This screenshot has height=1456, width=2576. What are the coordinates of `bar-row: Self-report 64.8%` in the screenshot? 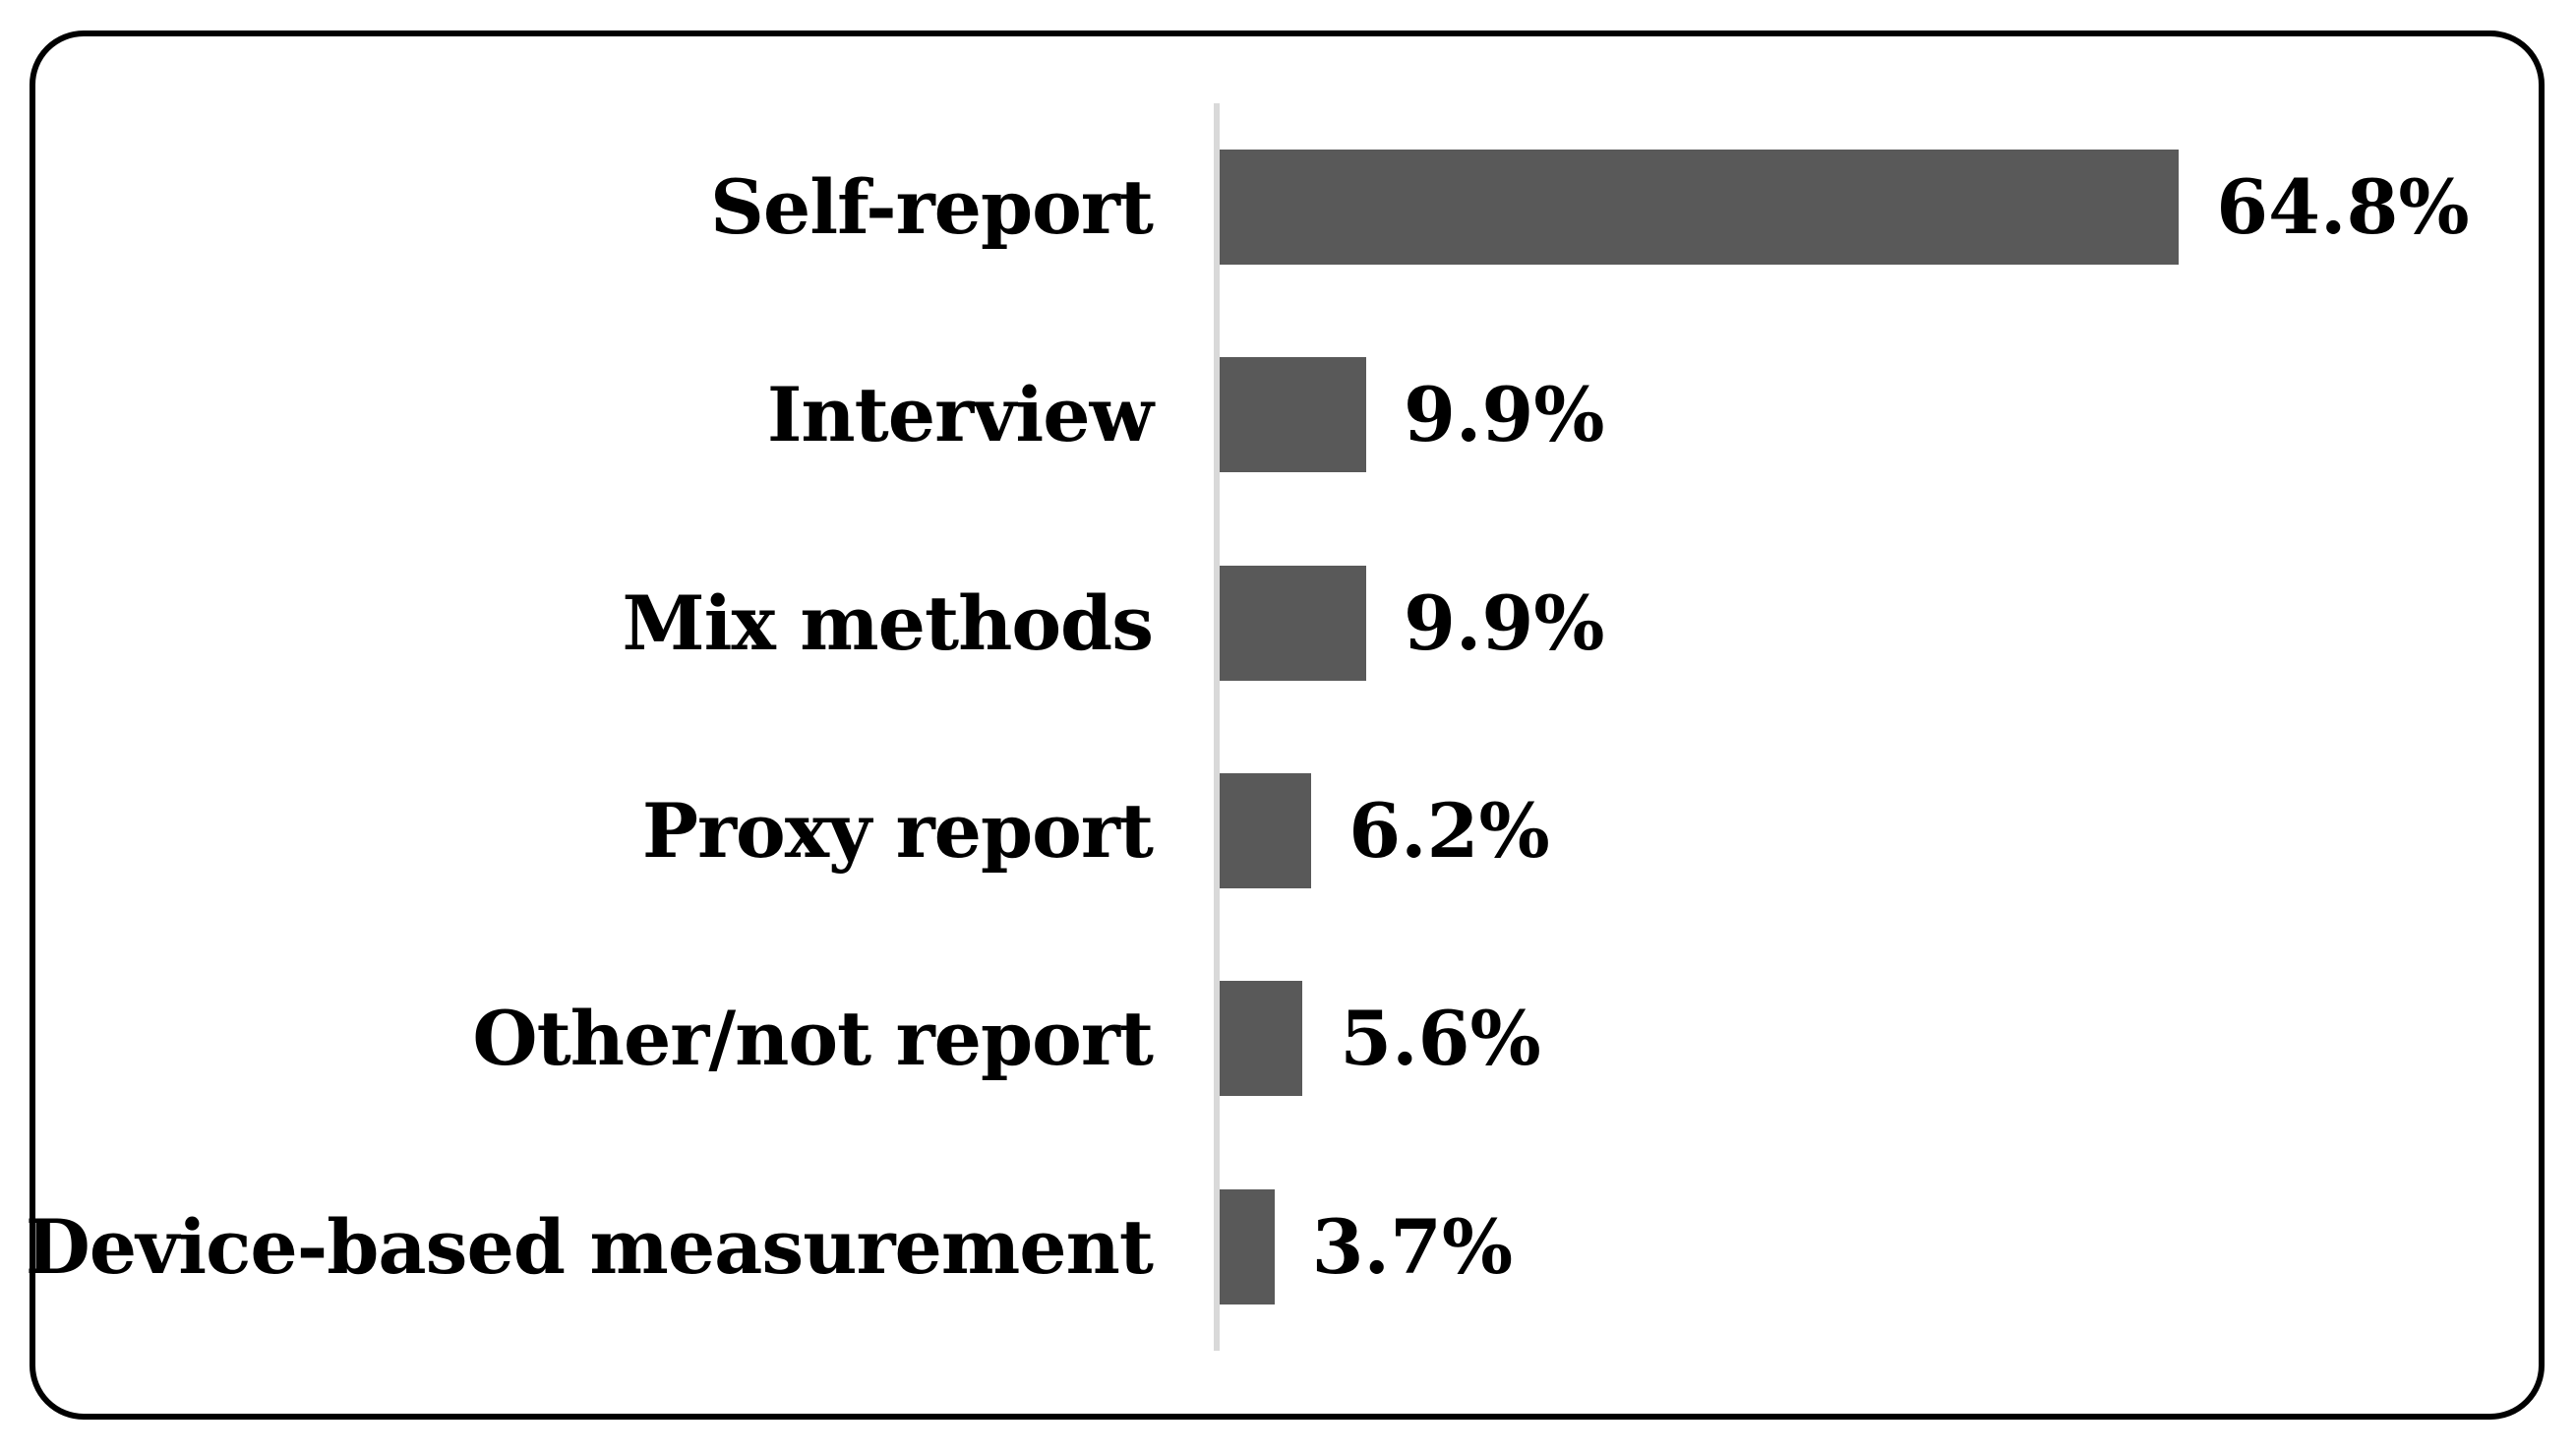 It's located at (1288, 207).